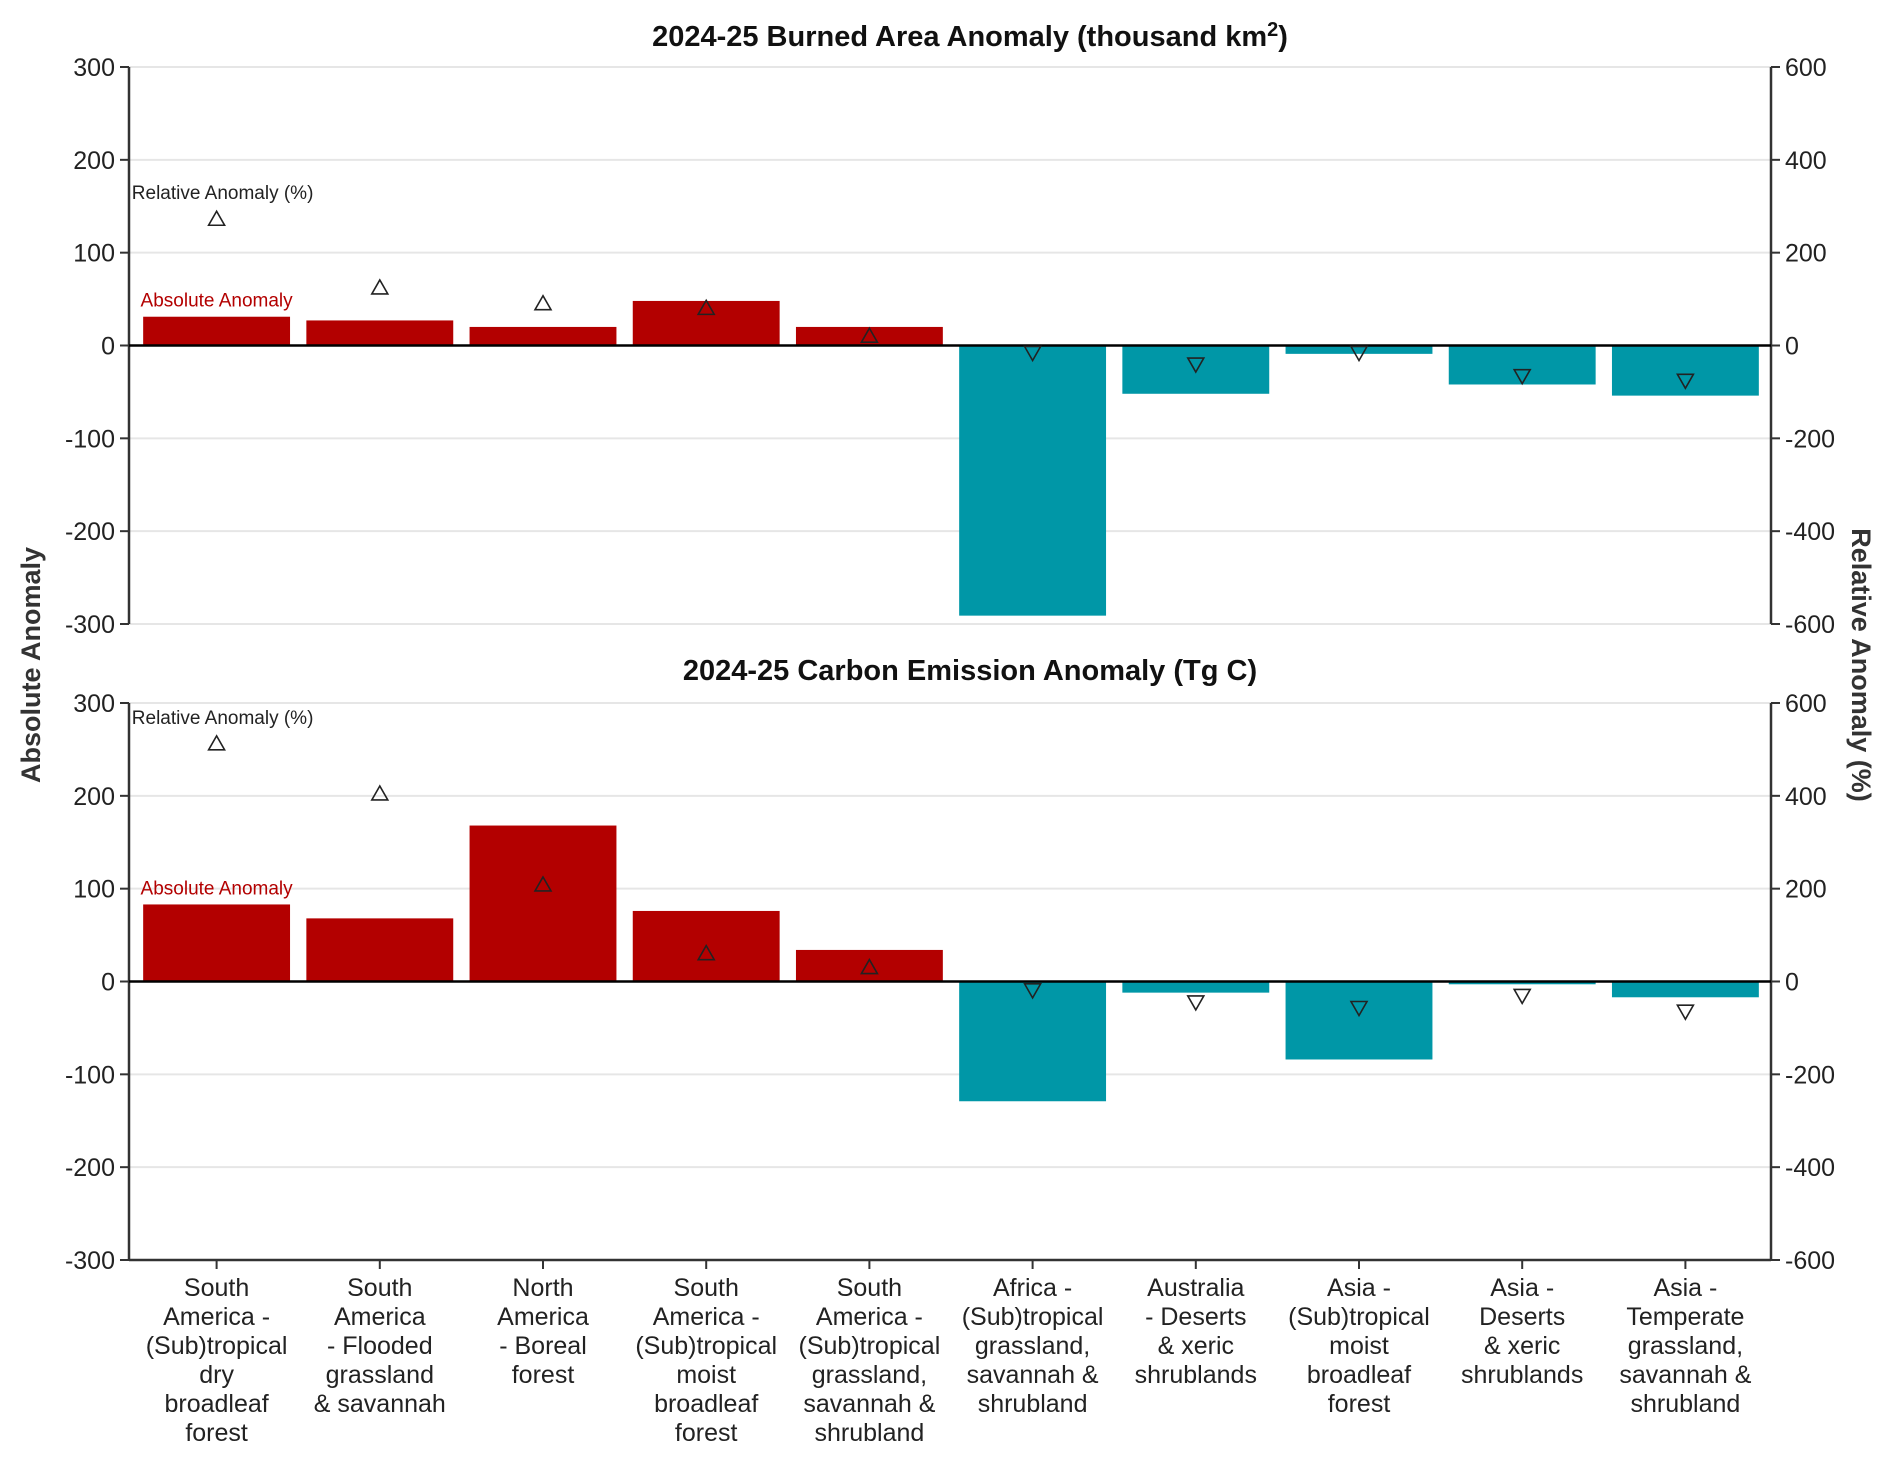  Describe the element at coordinates (1522, 1331) in the screenshot. I see `category-label: Asia -Deserts & xeric shrublands` at that location.